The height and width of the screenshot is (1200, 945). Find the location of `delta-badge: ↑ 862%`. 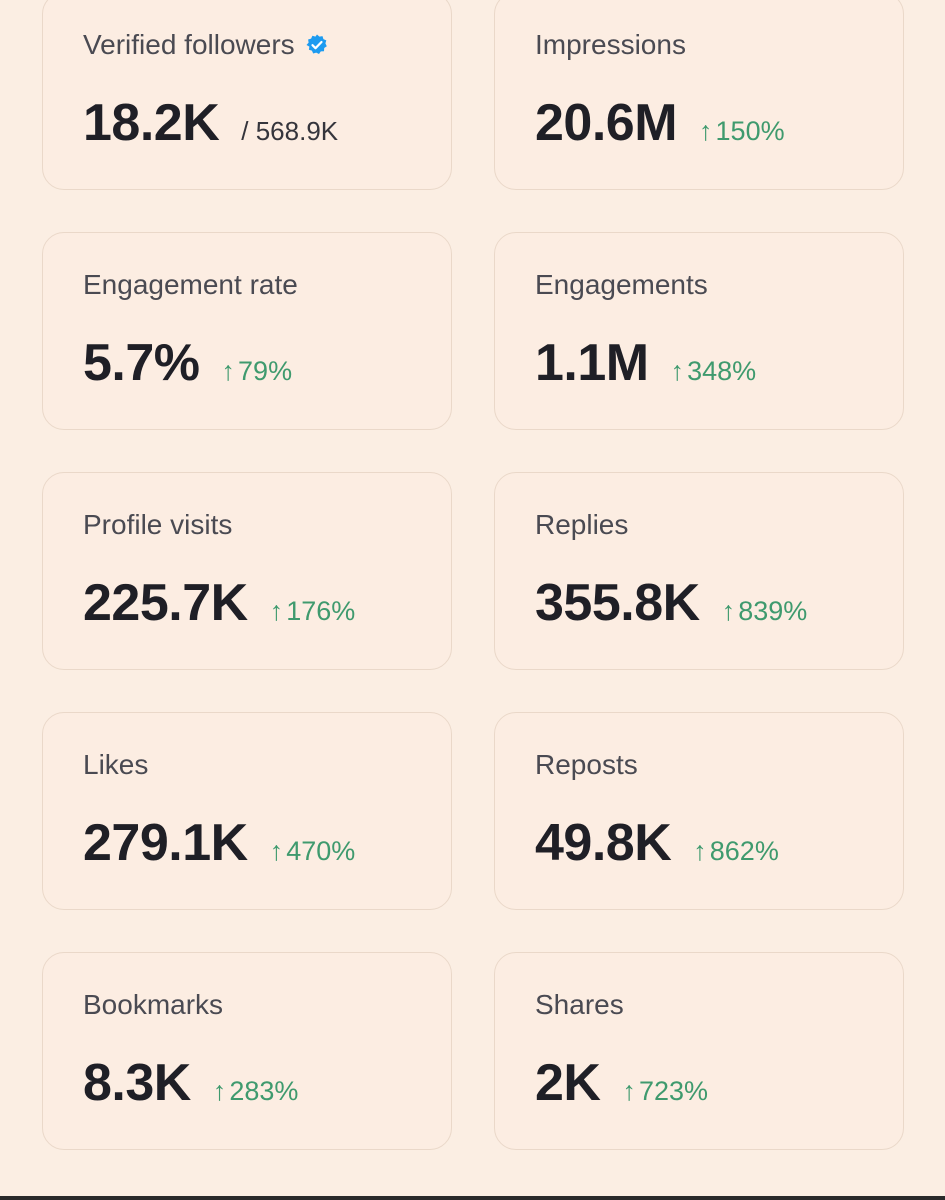

delta-badge: ↑ 862% is located at coordinates (736, 851).